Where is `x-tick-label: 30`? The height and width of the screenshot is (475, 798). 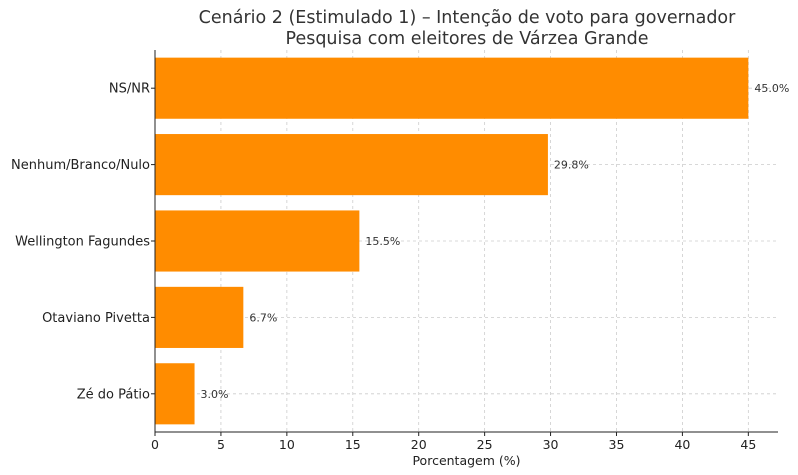
x-tick-label: 30 is located at coordinates (551, 444).